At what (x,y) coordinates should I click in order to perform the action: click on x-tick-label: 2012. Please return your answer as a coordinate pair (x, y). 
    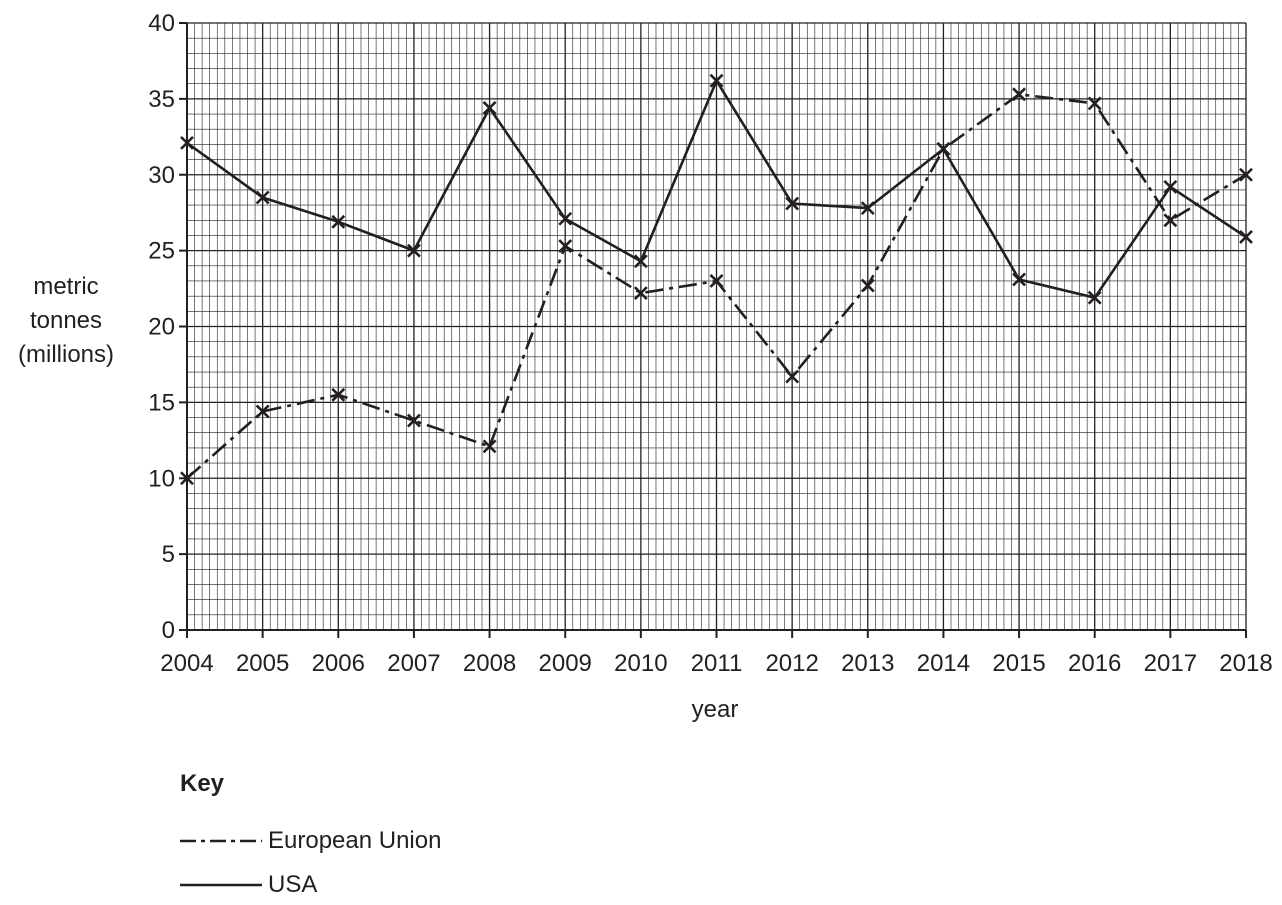
    Looking at the image, I should click on (791, 663).